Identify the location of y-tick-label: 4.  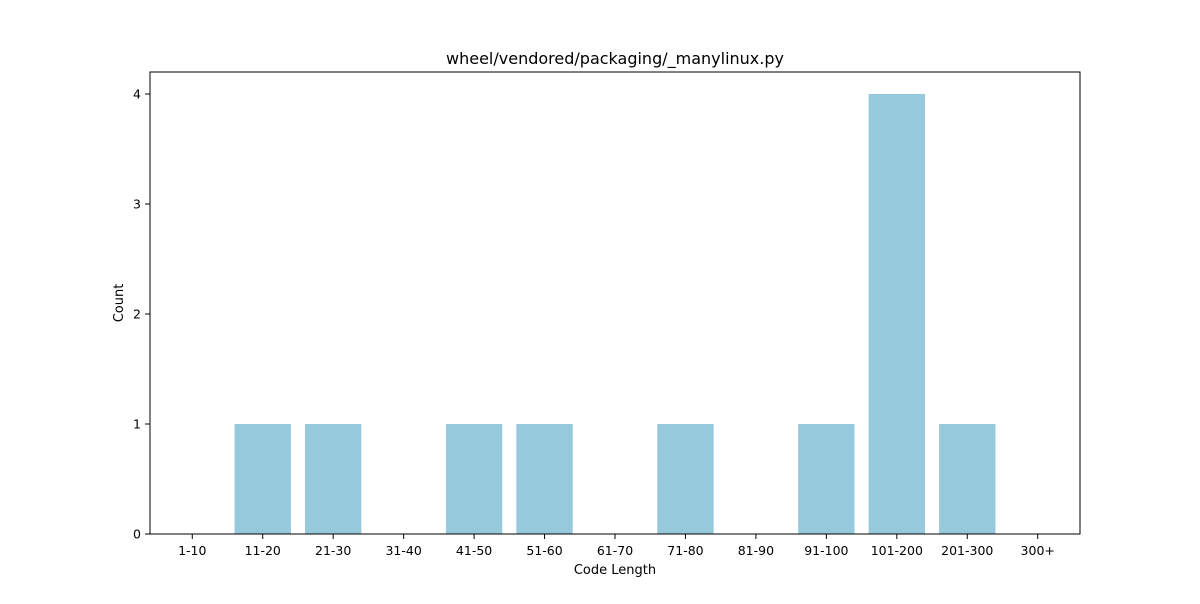
(137, 94).